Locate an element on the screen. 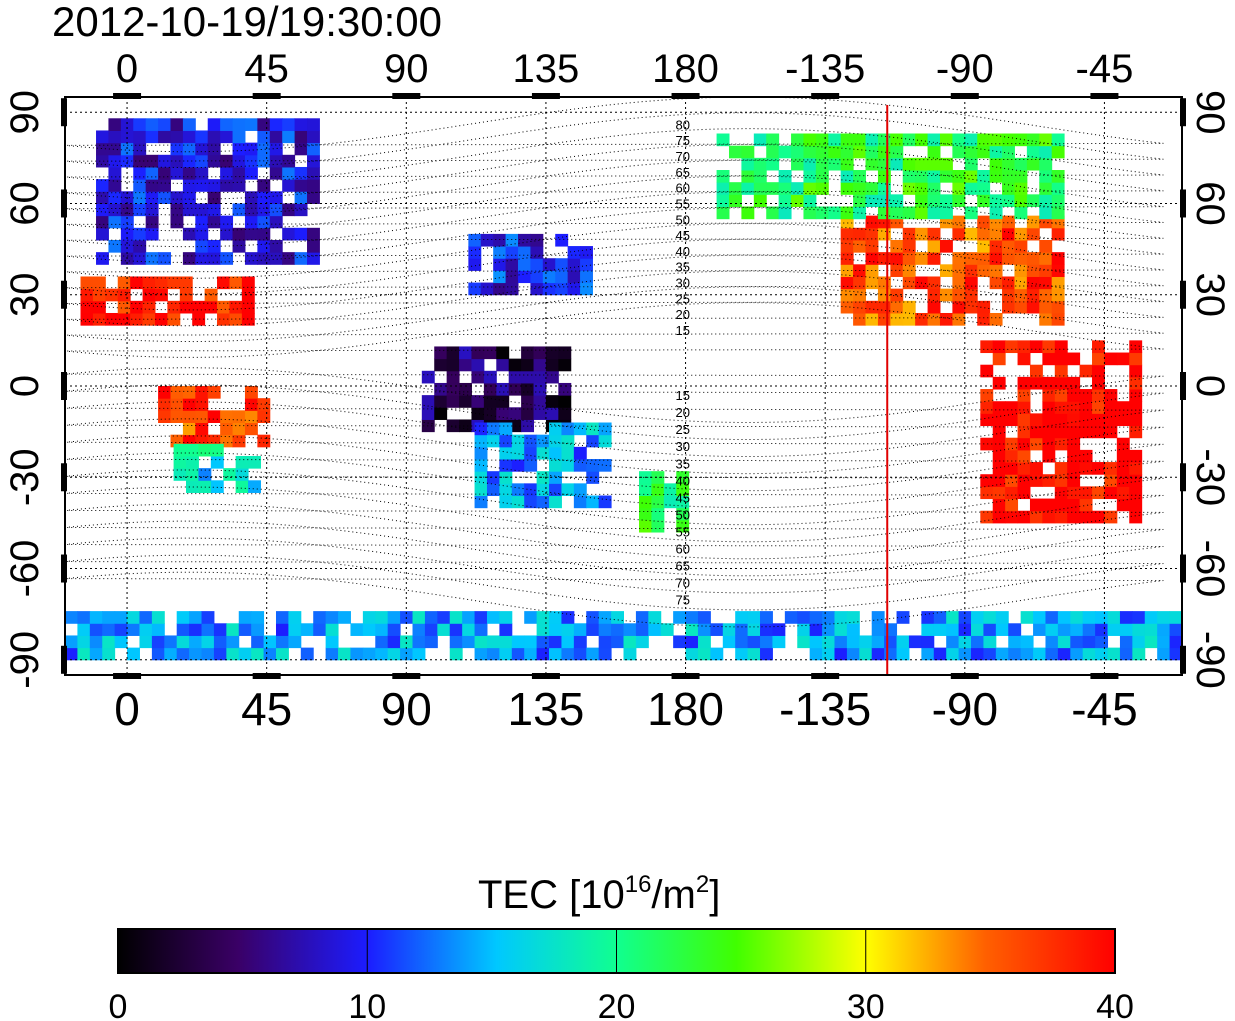  right-lat-tick-label: 60 is located at coordinates (1210, 203).